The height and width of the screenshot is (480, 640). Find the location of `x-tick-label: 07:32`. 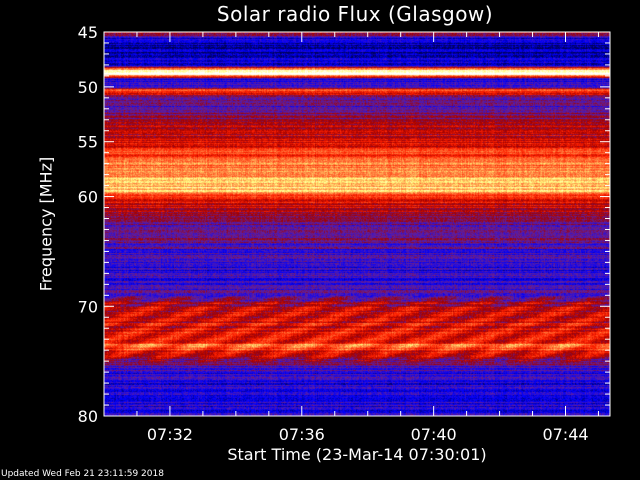

x-tick-label: 07:32 is located at coordinates (170, 434).